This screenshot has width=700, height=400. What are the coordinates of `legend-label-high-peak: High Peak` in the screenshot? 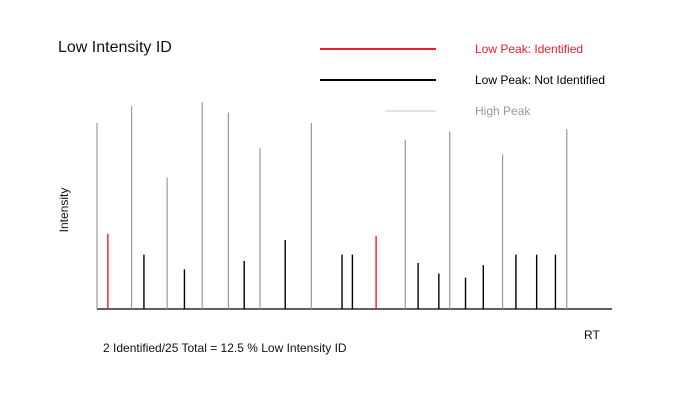 It's located at (503, 111).